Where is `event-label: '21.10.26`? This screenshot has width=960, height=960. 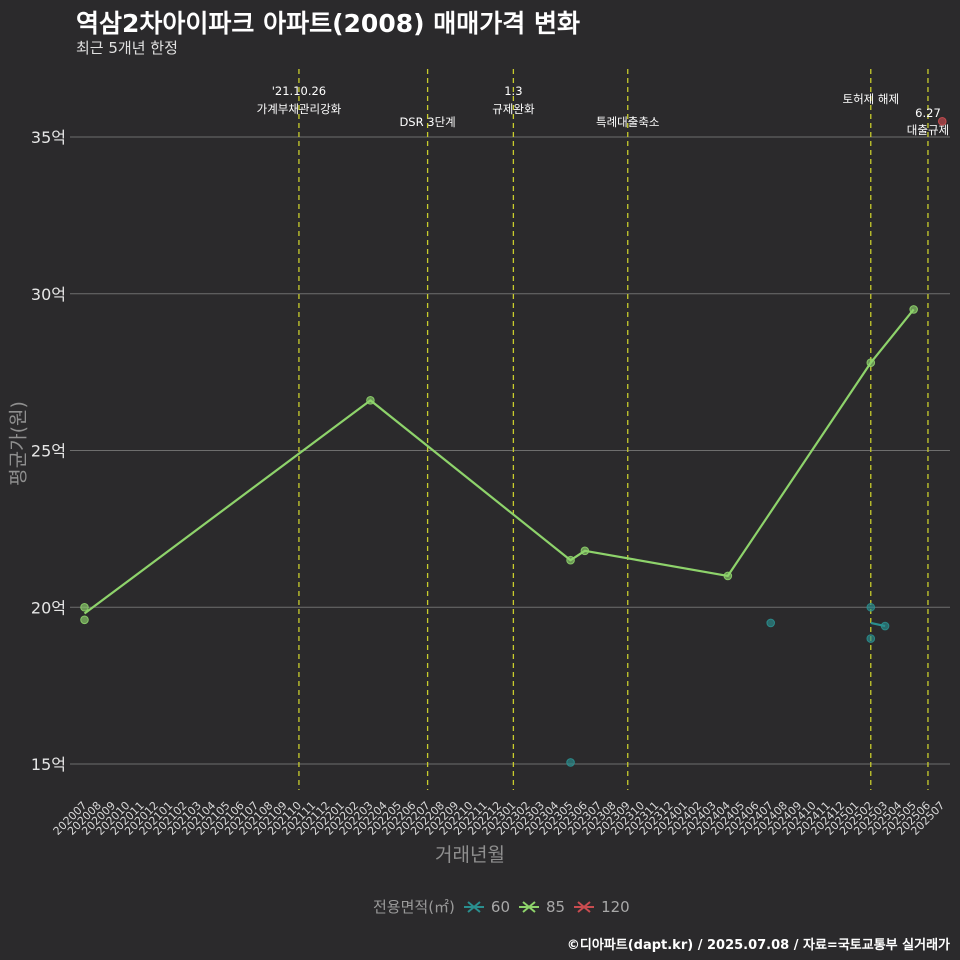 event-label: '21.10.26 is located at coordinates (299, 91).